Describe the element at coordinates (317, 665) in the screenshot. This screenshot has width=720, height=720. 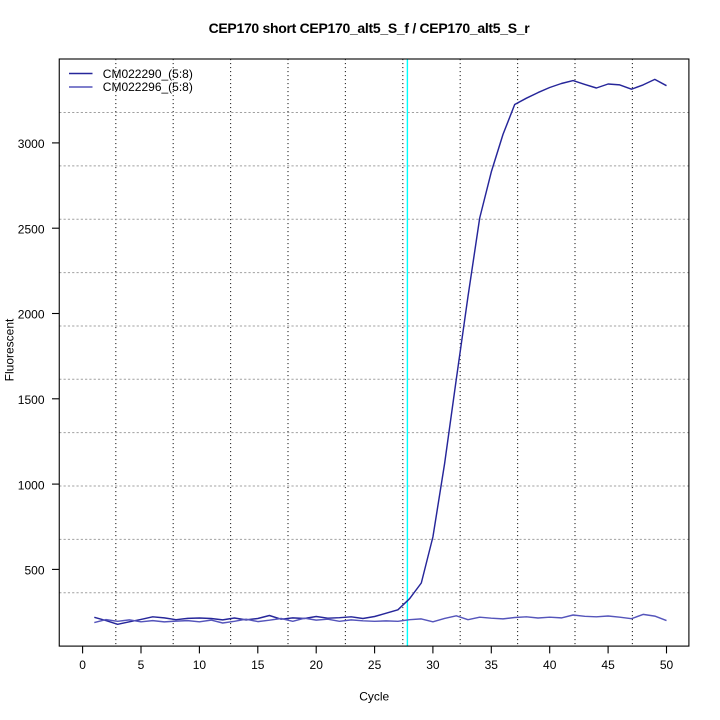
I see `svg-text: 20` at that location.